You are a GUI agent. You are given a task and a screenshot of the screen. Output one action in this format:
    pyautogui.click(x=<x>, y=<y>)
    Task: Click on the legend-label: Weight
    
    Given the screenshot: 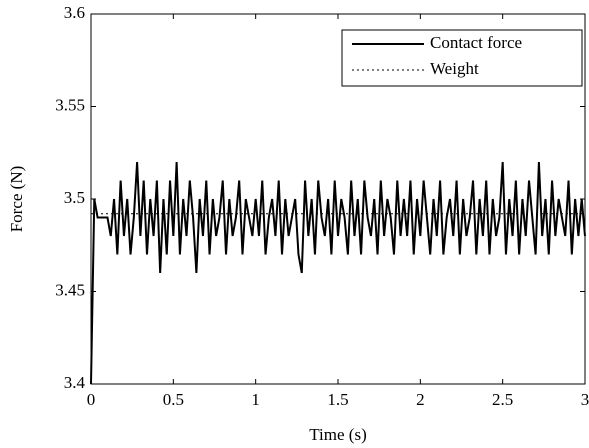 What is the action you would take?
    pyautogui.click(x=454, y=68)
    